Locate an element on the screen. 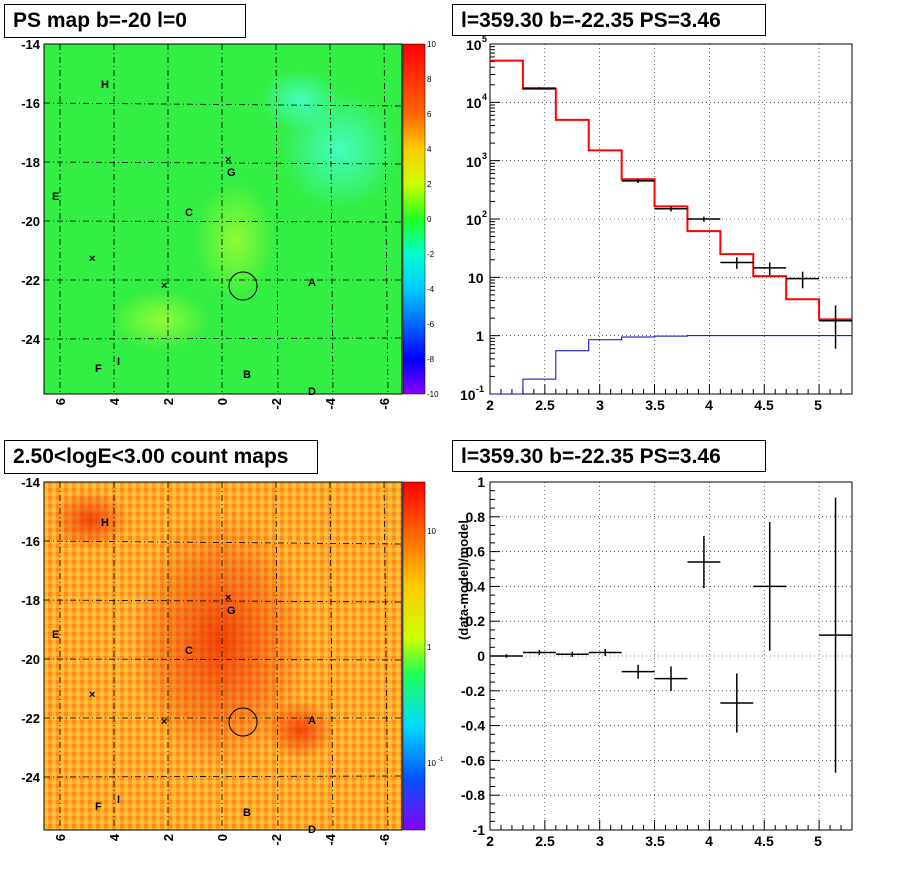 This screenshot has height=875, width=898. bl-ytick: -14 is located at coordinates (31, 482).